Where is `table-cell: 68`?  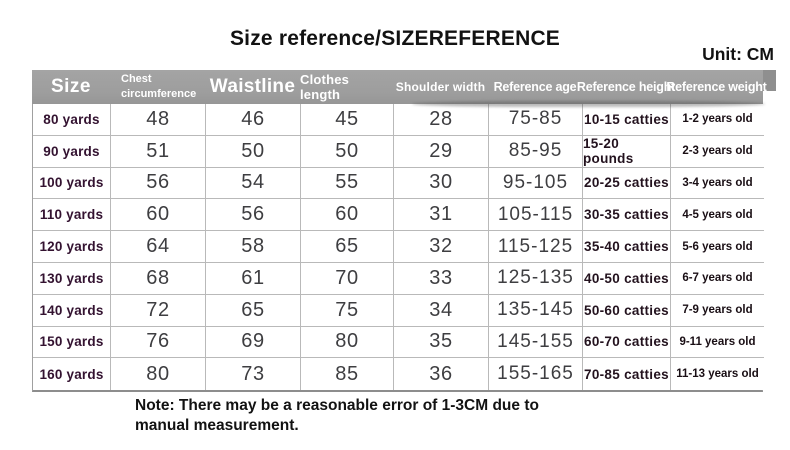 table-cell: 68 is located at coordinates (158, 278).